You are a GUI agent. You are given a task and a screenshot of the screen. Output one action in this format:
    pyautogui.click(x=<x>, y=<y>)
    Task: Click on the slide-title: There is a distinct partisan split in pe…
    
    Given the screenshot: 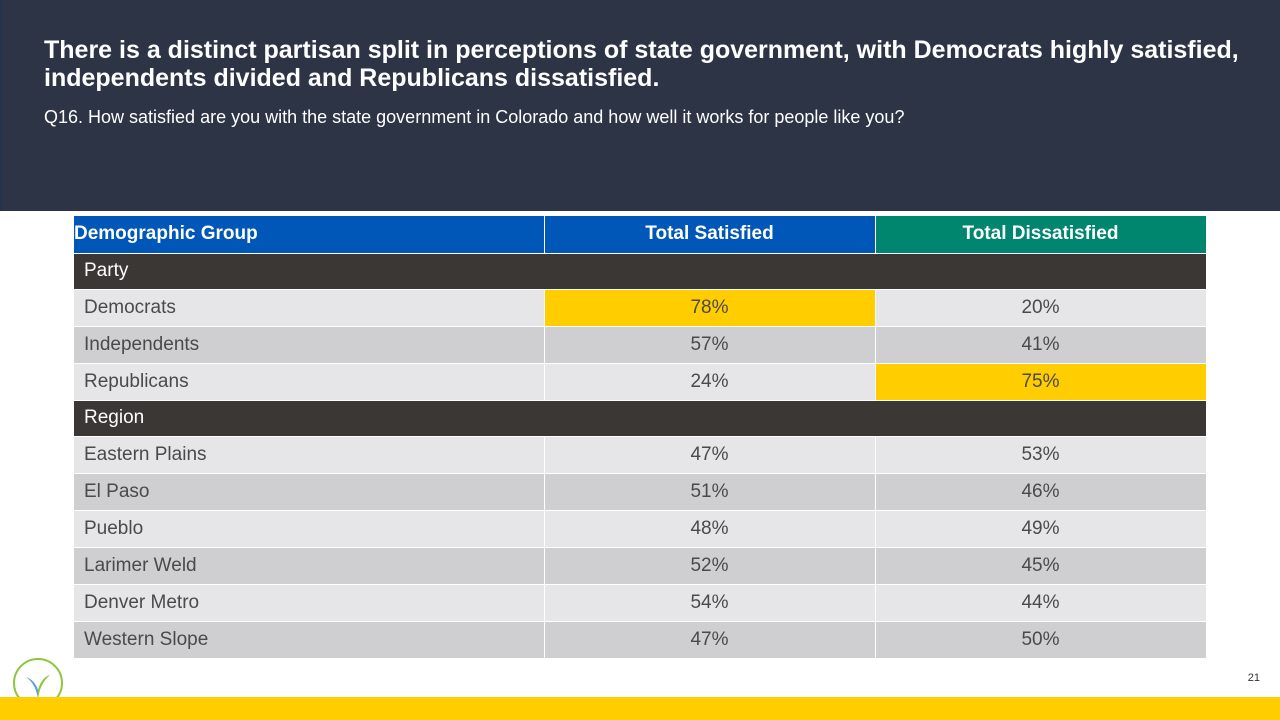 What is the action you would take?
    pyautogui.click(x=641, y=64)
    